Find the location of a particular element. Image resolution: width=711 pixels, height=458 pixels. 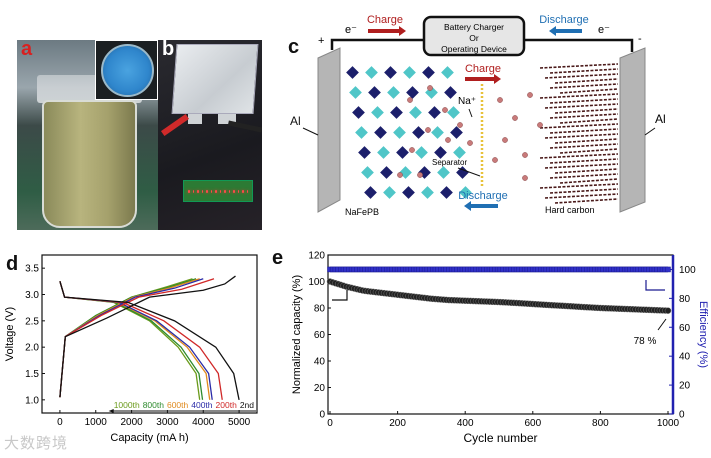

capacity-axis-indicator is located at coordinates (340, 295).